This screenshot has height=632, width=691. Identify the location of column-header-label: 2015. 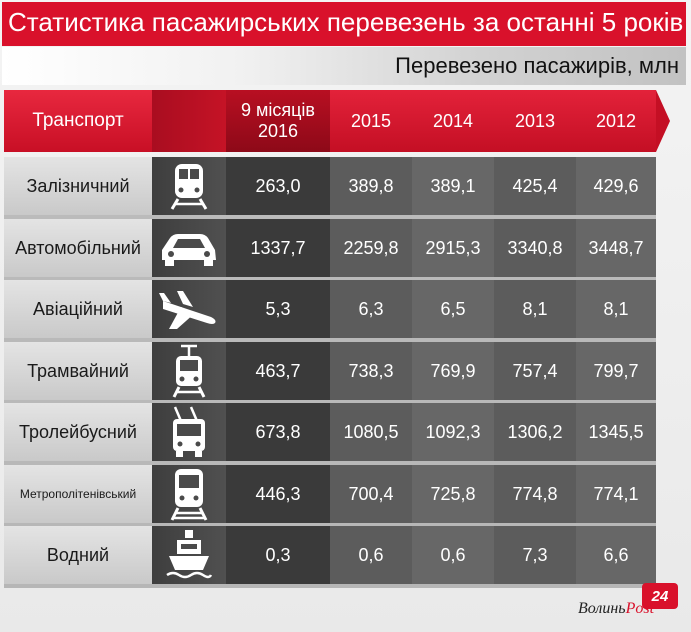
(371, 120).